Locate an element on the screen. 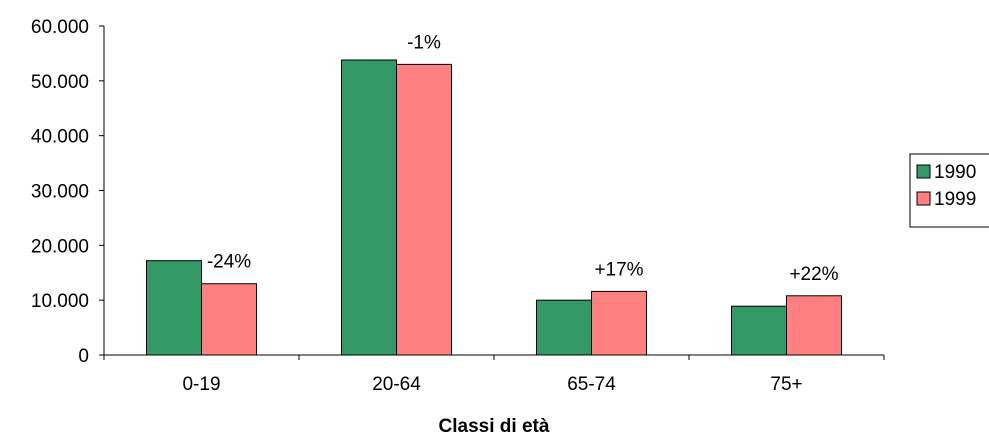 The image size is (989, 444). x-axis-title: Classi di età is located at coordinates (494, 426).